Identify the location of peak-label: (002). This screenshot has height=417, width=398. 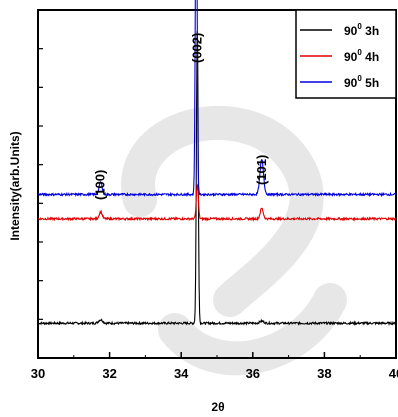
(196, 48).